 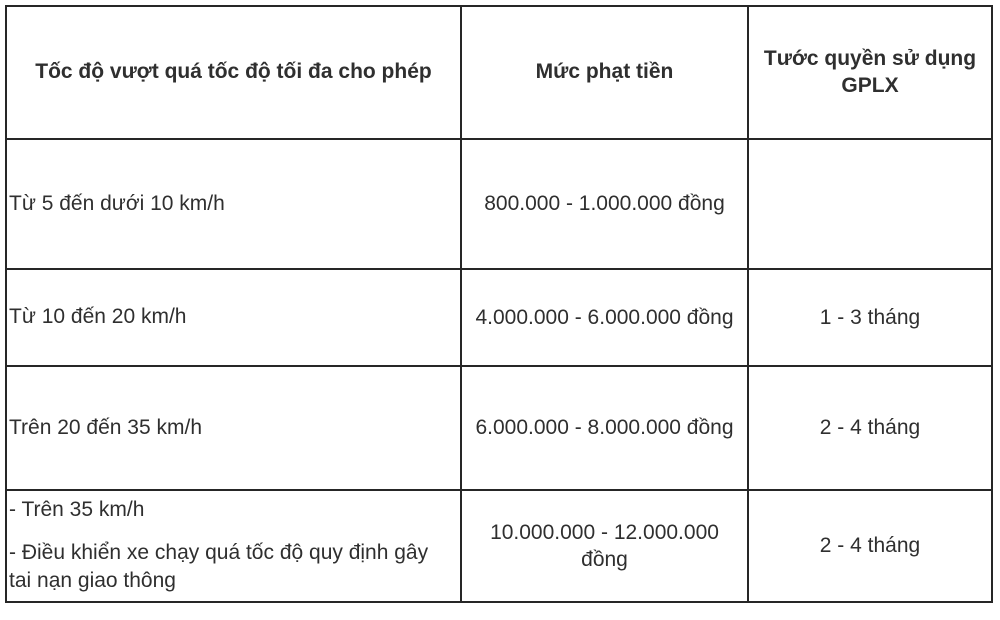 What do you see at coordinates (870, 317) in the screenshot?
I see `cell-license: 1 - 3 tháng` at bounding box center [870, 317].